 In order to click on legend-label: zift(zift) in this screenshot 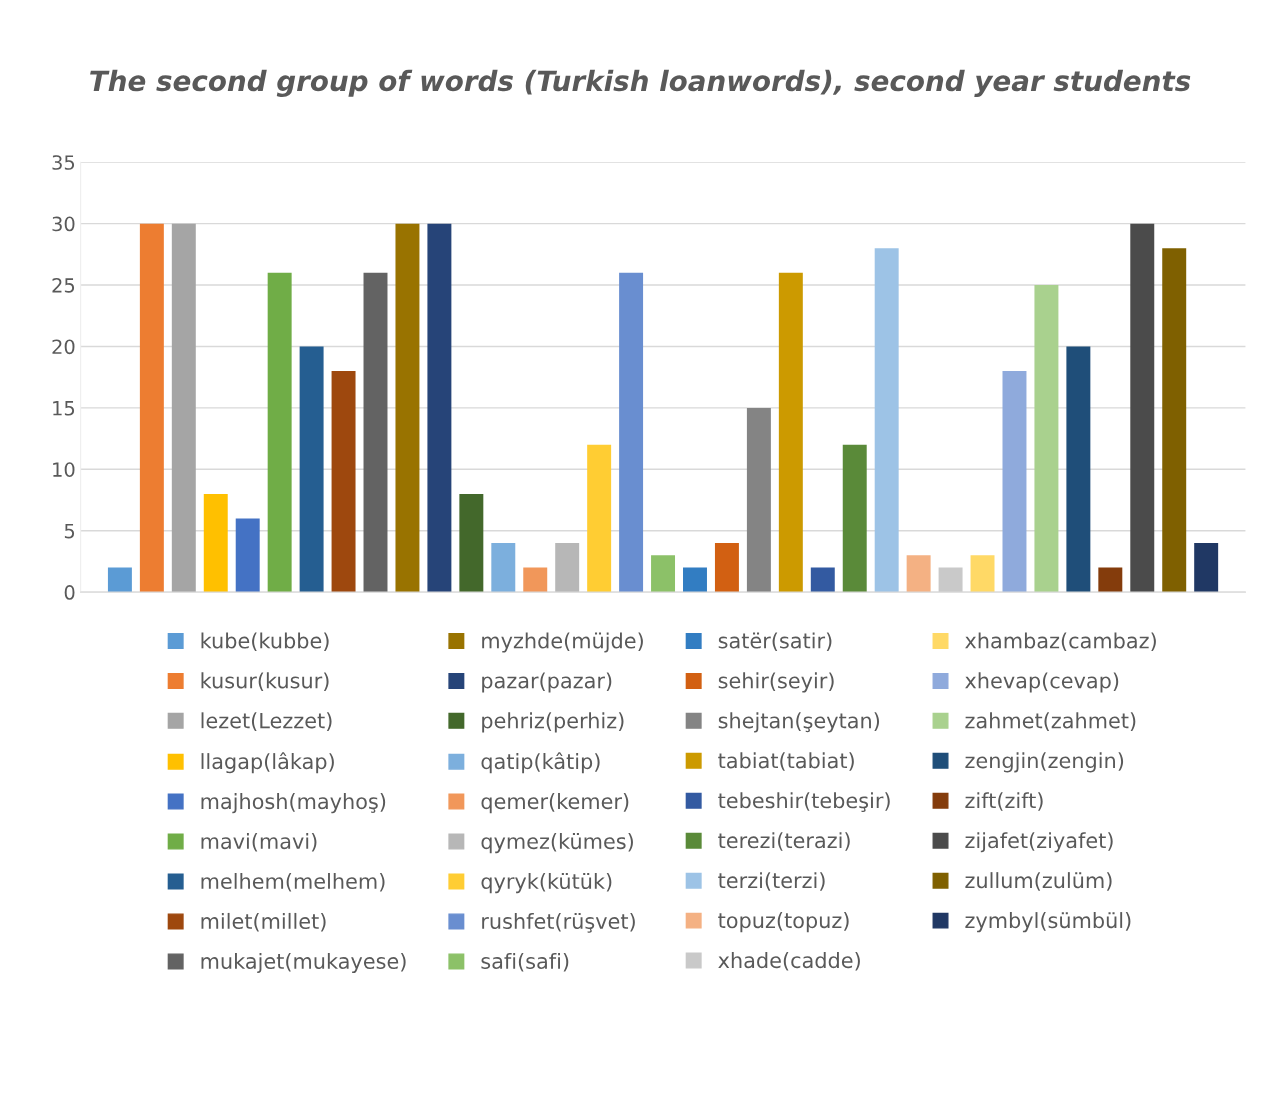, I will do `click(1004, 801)`.